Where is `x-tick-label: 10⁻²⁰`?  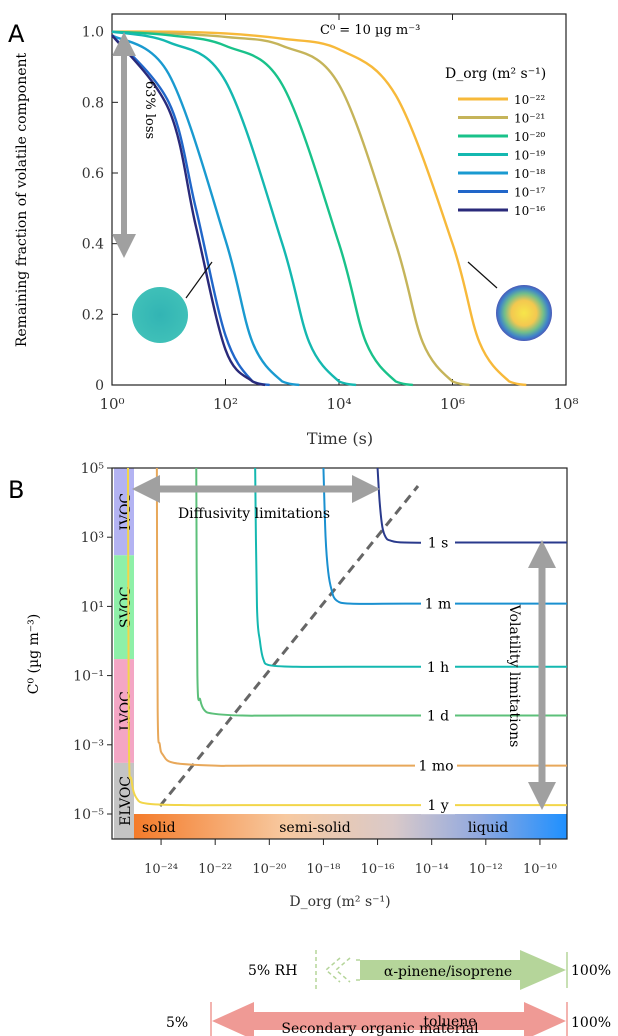
x-tick-label: 10⁻²⁰ is located at coordinates (269, 869).